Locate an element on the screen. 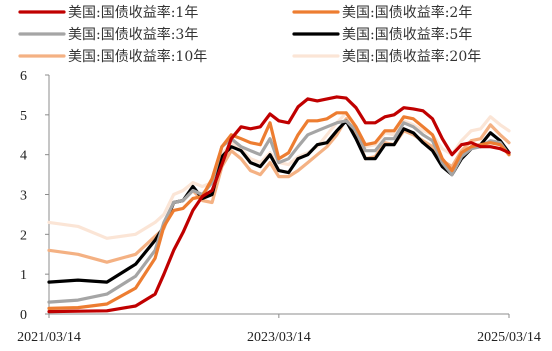 This screenshot has height=351, width=552. y-tick-label: 2 is located at coordinates (23, 235).